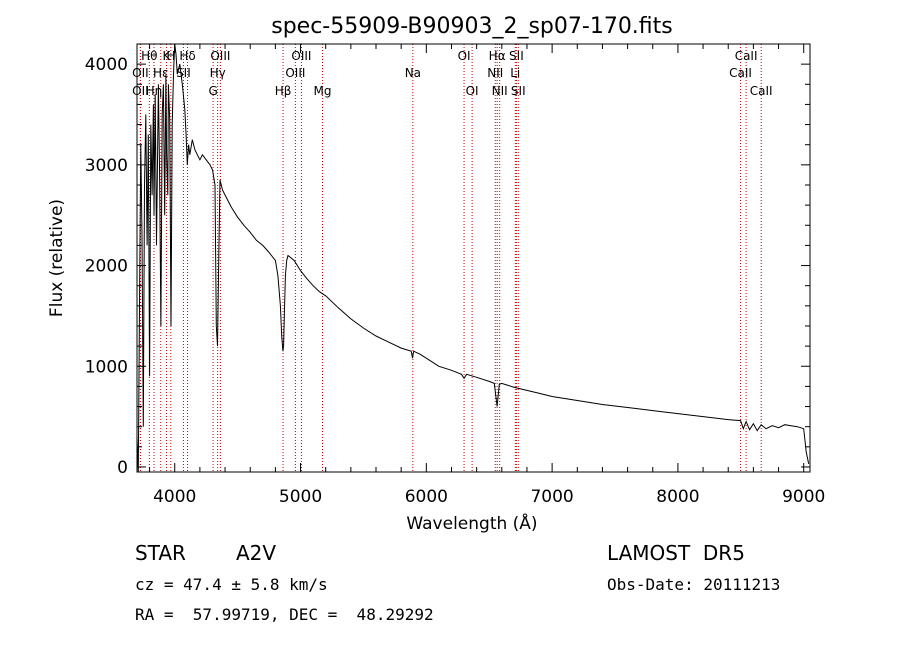 The image size is (900, 649). Describe the element at coordinates (497, 56) in the screenshot. I see `line-label-19: Hα` at that location.